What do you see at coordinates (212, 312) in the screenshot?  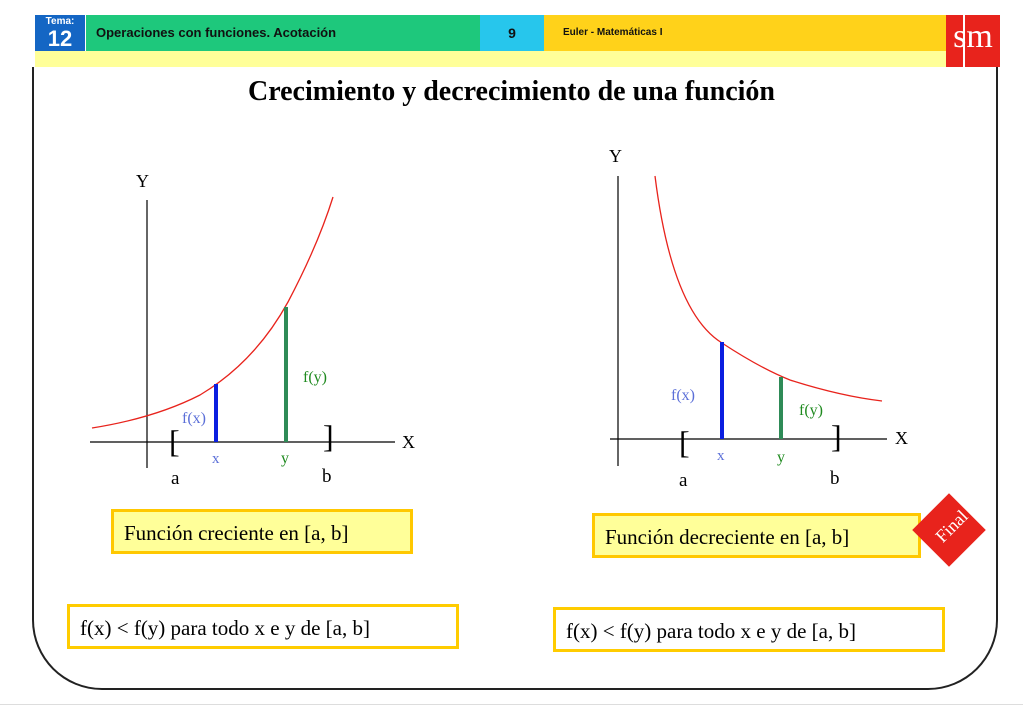 I see `left-increasing-curve` at bounding box center [212, 312].